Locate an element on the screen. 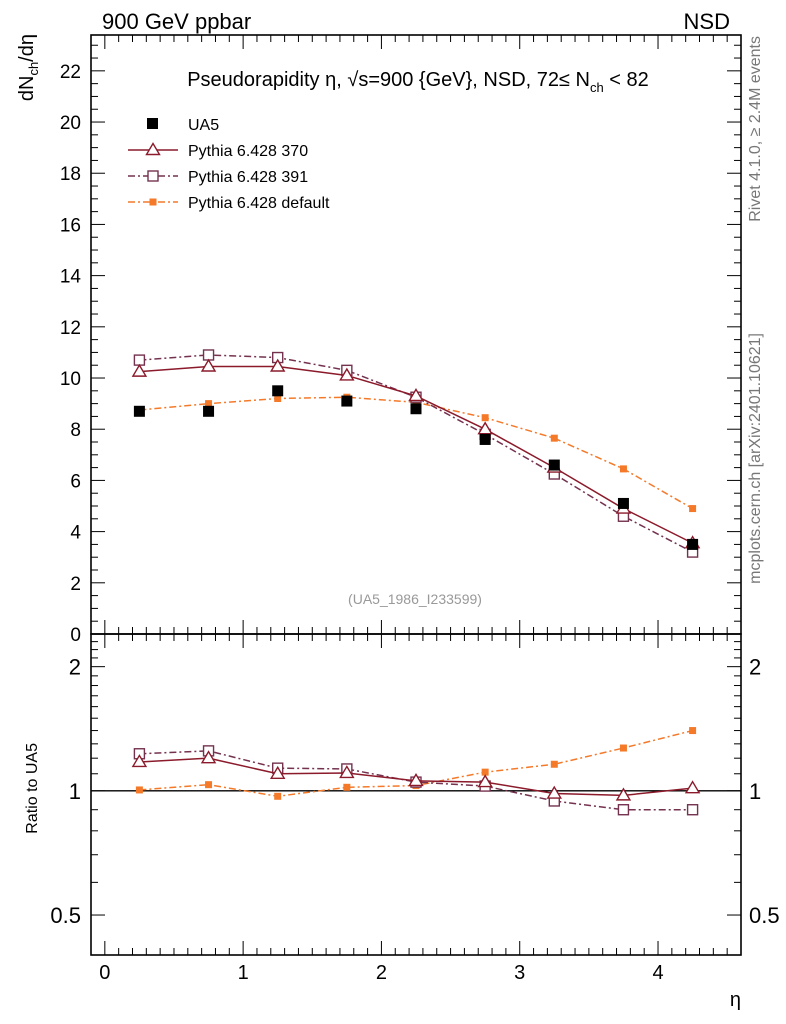 Image resolution: width=786 pixels, height=1024 pixels. main-y-tick-label: 10 is located at coordinates (70, 379).